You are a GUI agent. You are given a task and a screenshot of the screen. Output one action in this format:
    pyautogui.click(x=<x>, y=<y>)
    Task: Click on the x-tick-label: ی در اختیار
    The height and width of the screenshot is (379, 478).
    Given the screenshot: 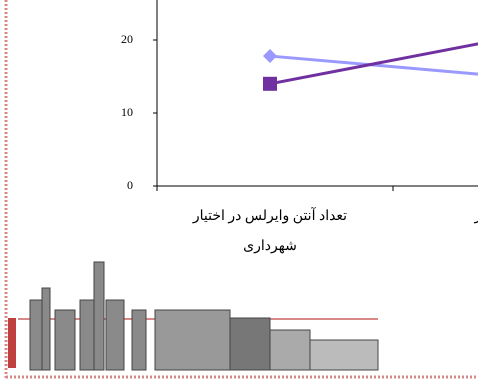 What is the action you would take?
    pyautogui.click(x=476, y=216)
    